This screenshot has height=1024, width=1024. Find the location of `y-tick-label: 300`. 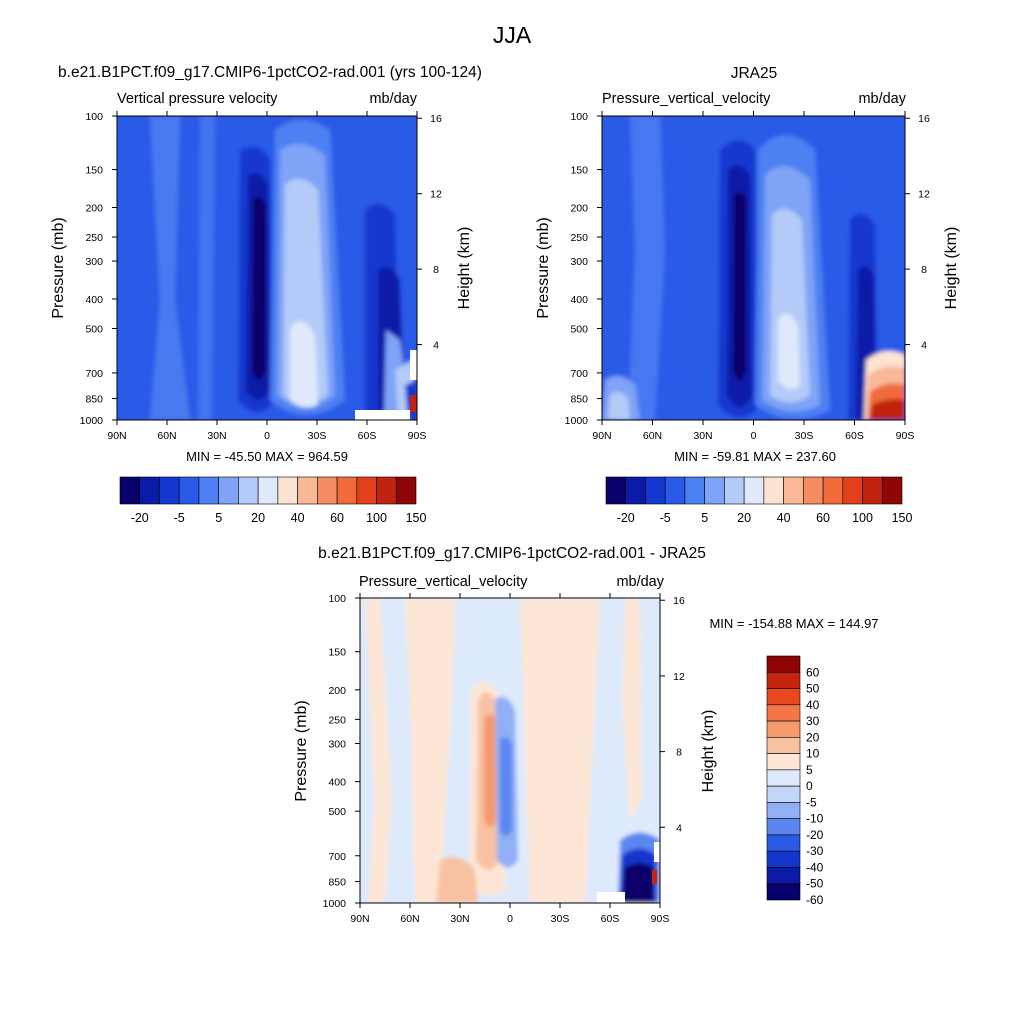

y-tick-label: 300 is located at coordinates (337, 745).